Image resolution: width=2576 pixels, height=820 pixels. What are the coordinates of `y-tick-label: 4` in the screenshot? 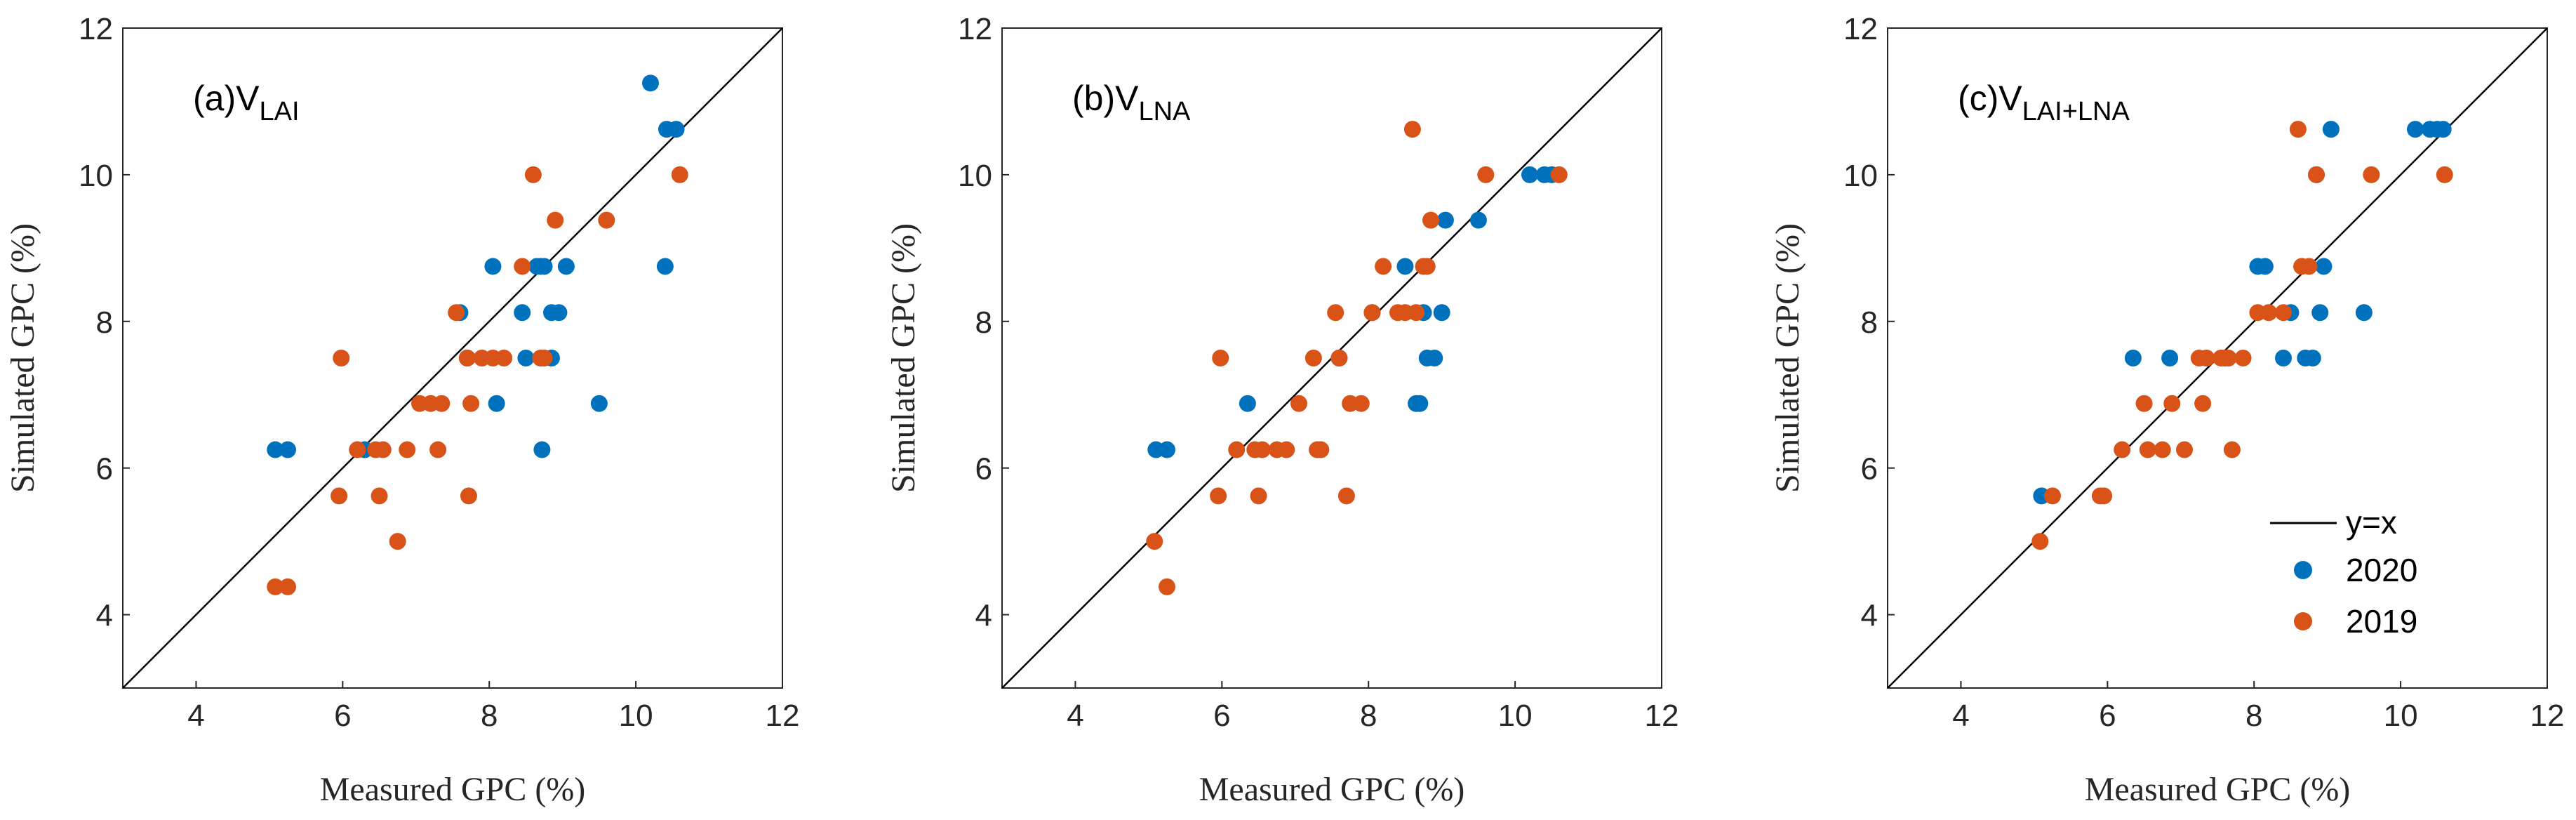 It's located at (105, 616).